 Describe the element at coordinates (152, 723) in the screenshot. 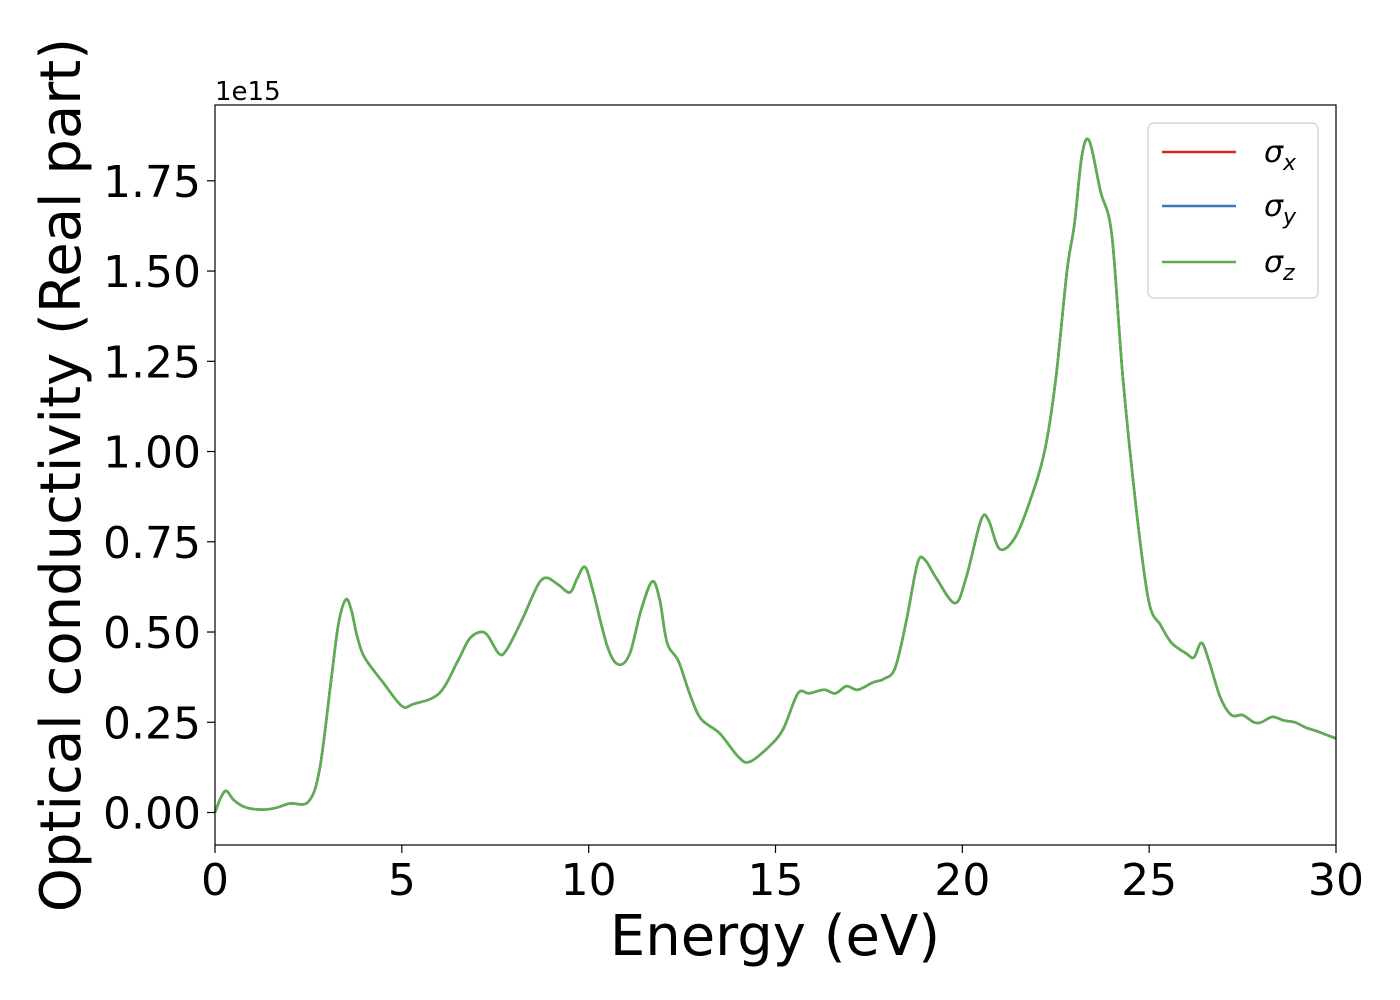

I see `y-tick-label: 0.25` at that location.